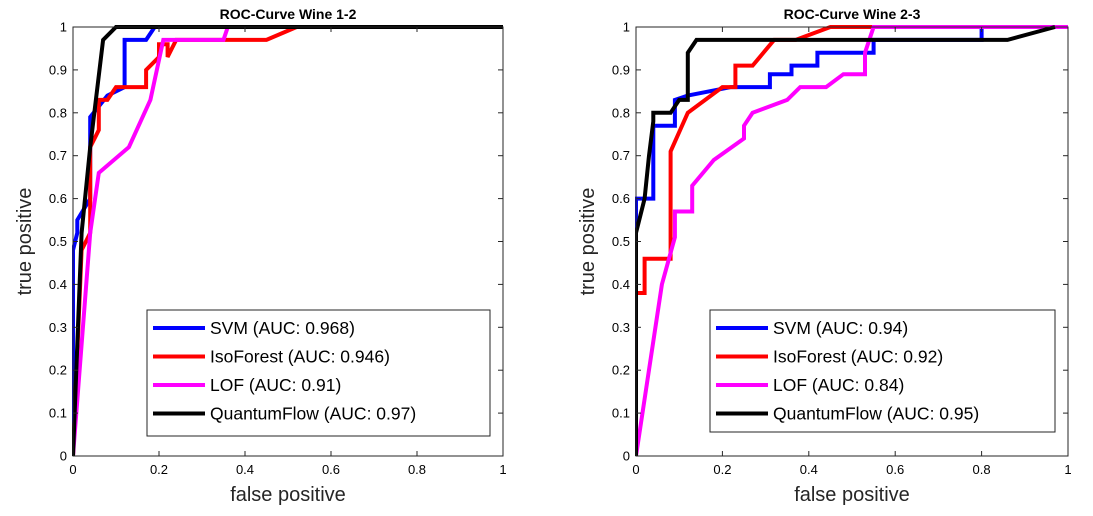  Describe the element at coordinates (58, 69) in the screenshot. I see `chart1-y-tick-label: 0.9` at that location.